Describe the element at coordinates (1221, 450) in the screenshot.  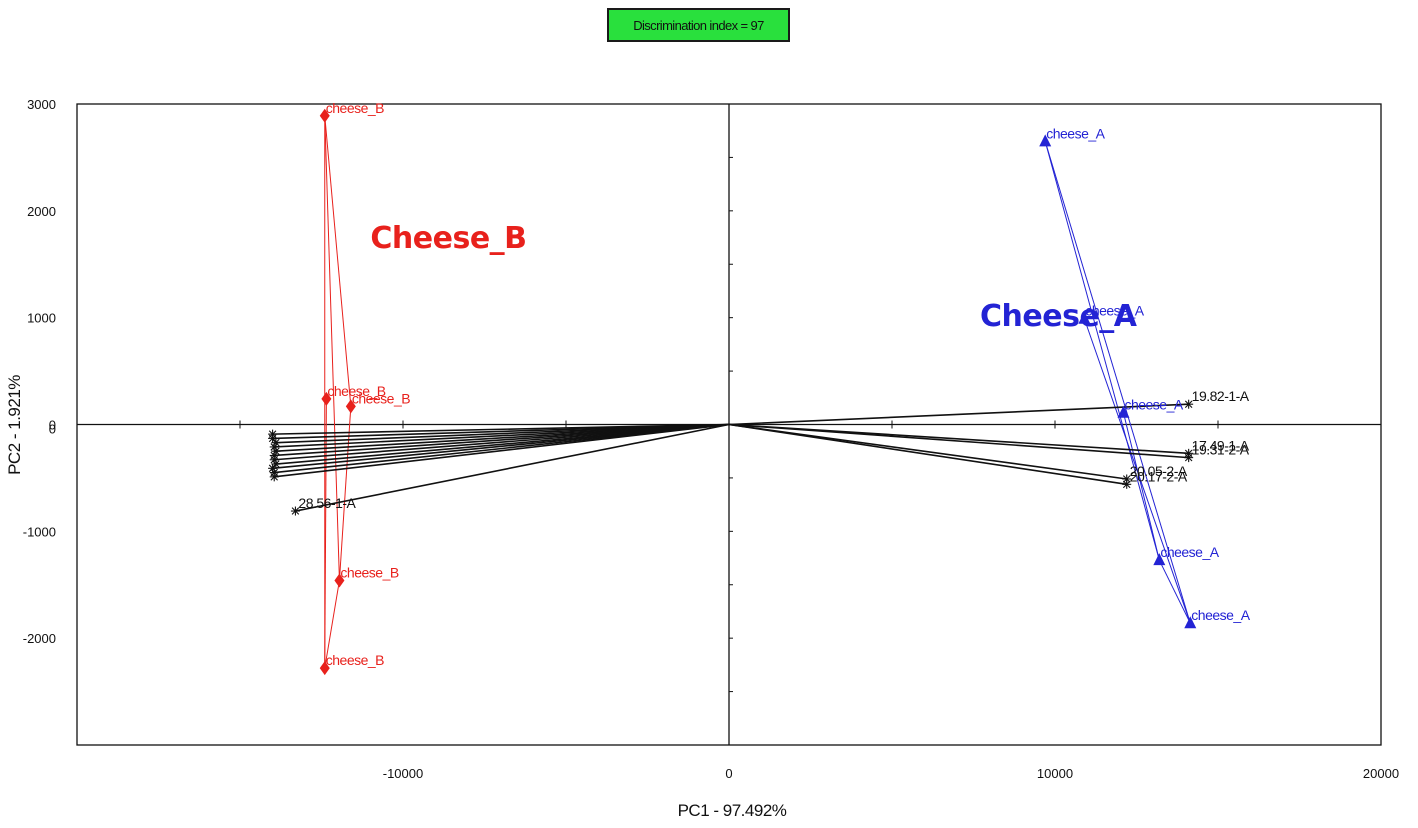
I see `loading-label: 19.31-2-A` at that location.